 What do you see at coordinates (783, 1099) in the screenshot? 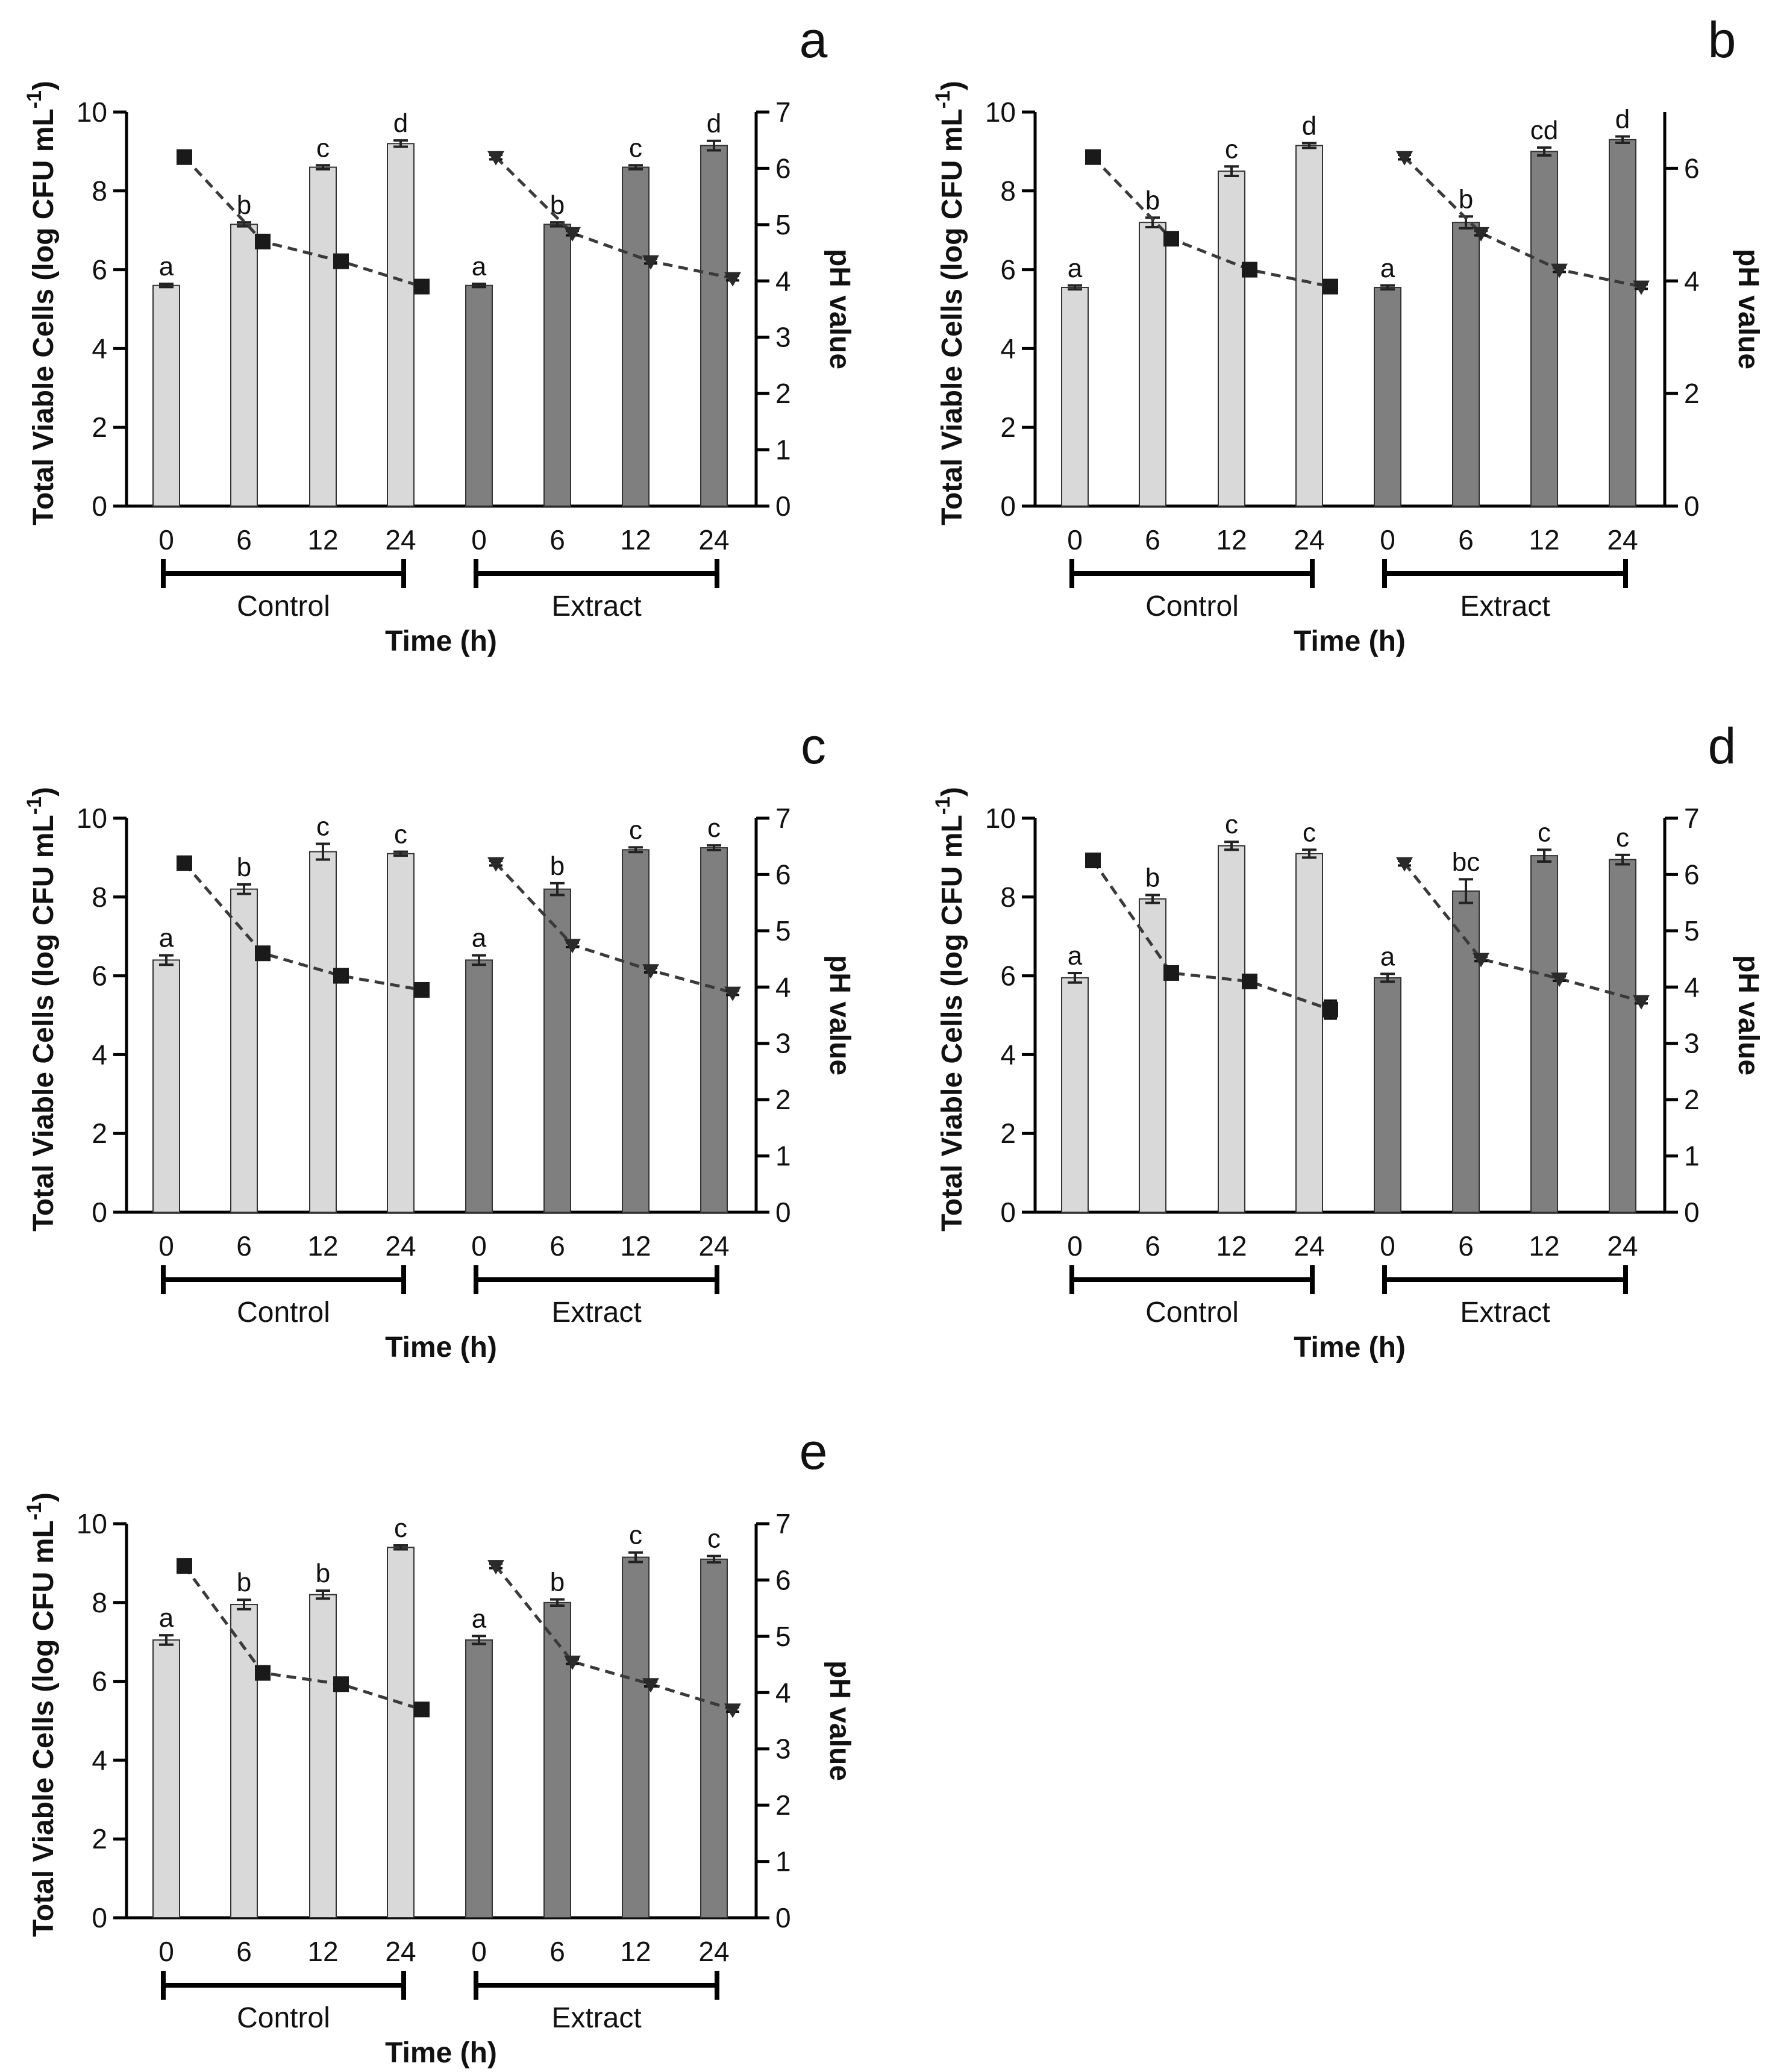
I see `y2-tick-label: 2` at bounding box center [783, 1099].